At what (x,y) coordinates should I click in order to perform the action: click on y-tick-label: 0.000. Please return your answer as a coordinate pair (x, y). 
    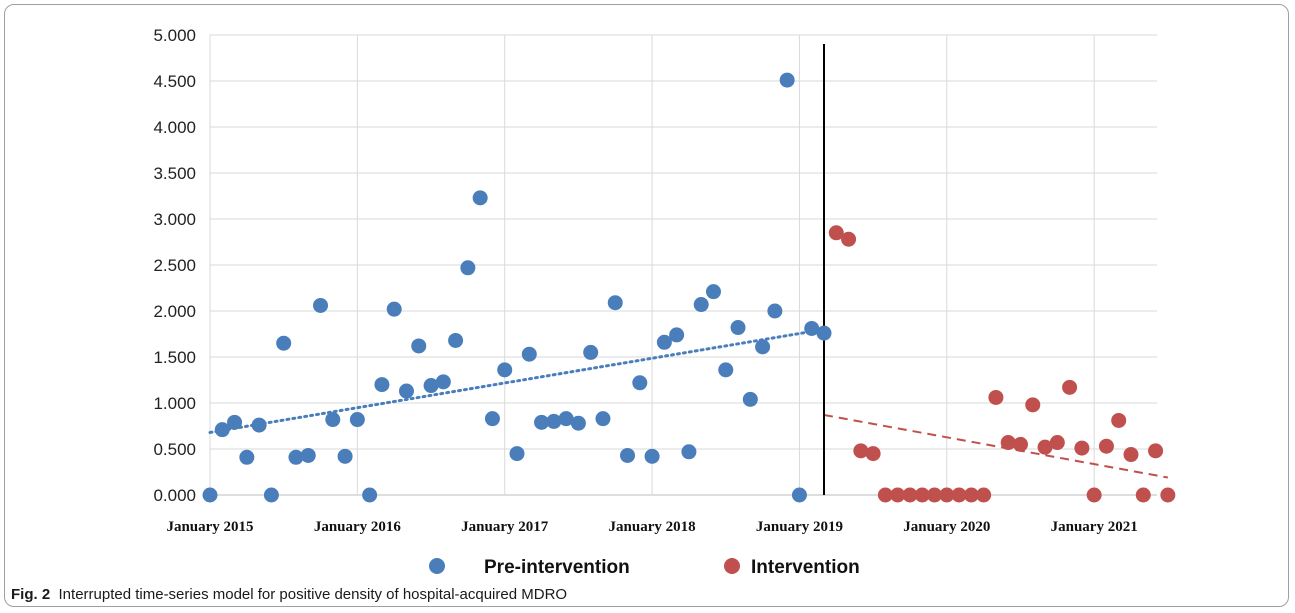
    Looking at the image, I should click on (174, 495).